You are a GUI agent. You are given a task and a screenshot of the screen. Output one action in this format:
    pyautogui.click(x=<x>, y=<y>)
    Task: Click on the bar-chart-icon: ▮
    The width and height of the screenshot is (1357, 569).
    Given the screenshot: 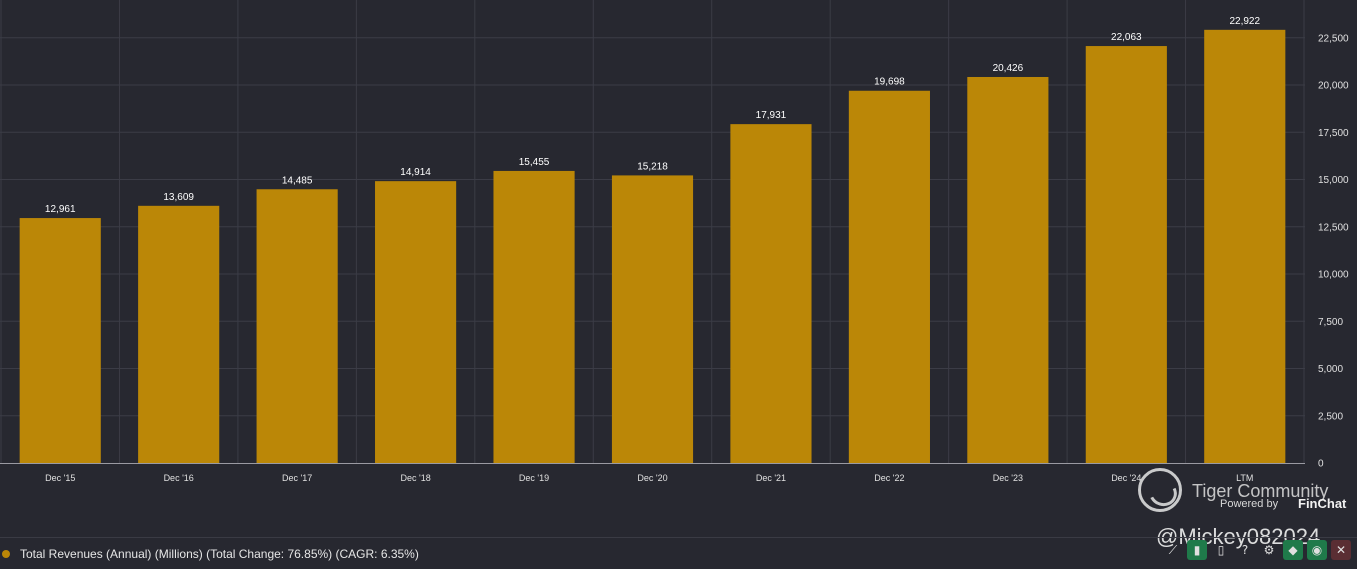 What is the action you would take?
    pyautogui.click(x=1197, y=550)
    